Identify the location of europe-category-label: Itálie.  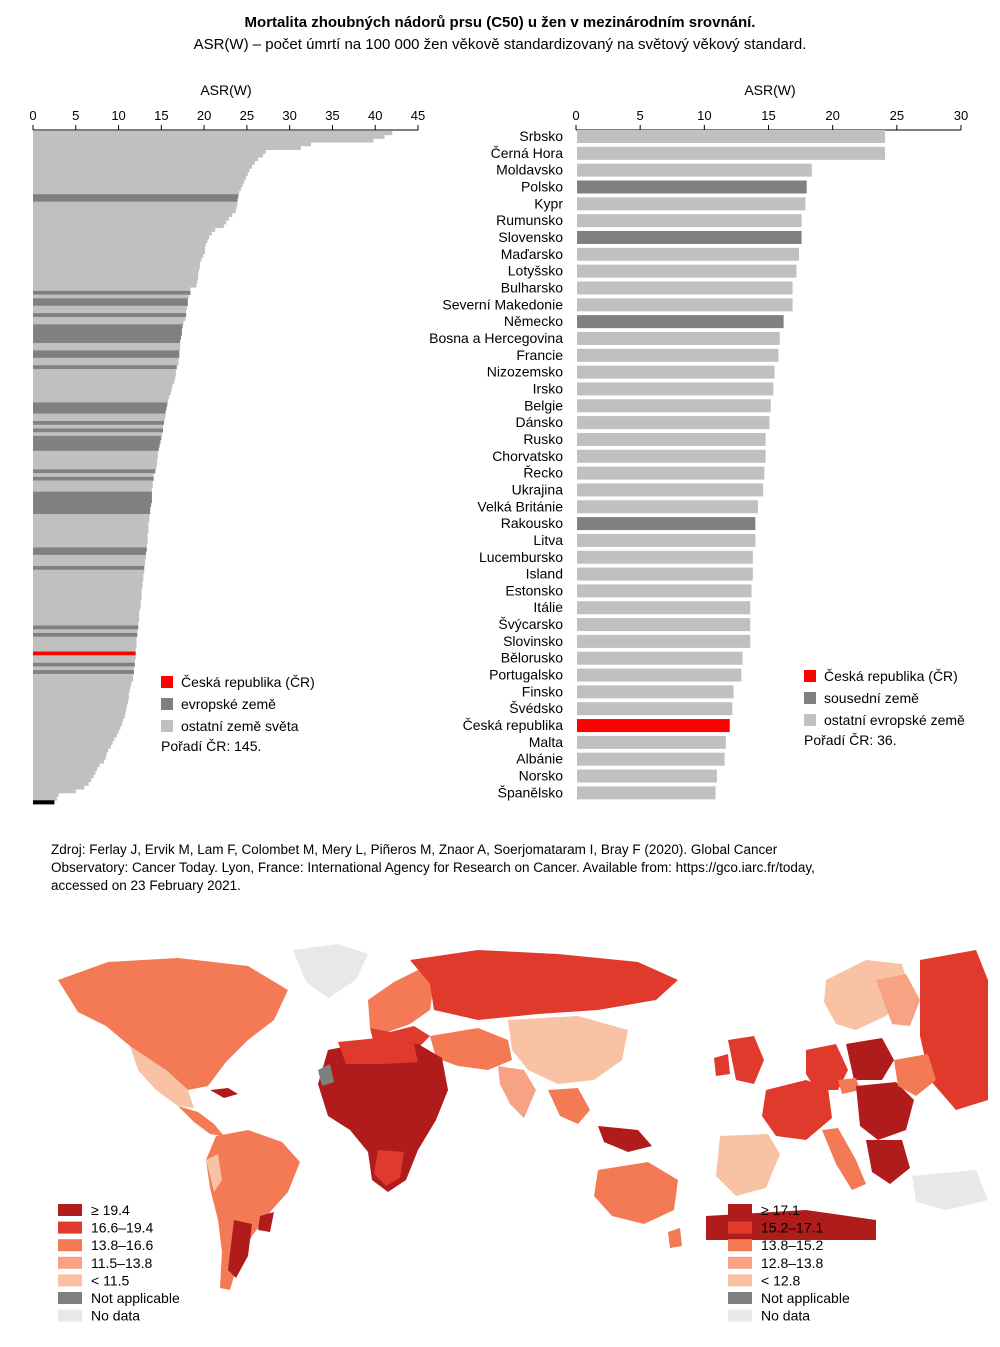
(548, 607).